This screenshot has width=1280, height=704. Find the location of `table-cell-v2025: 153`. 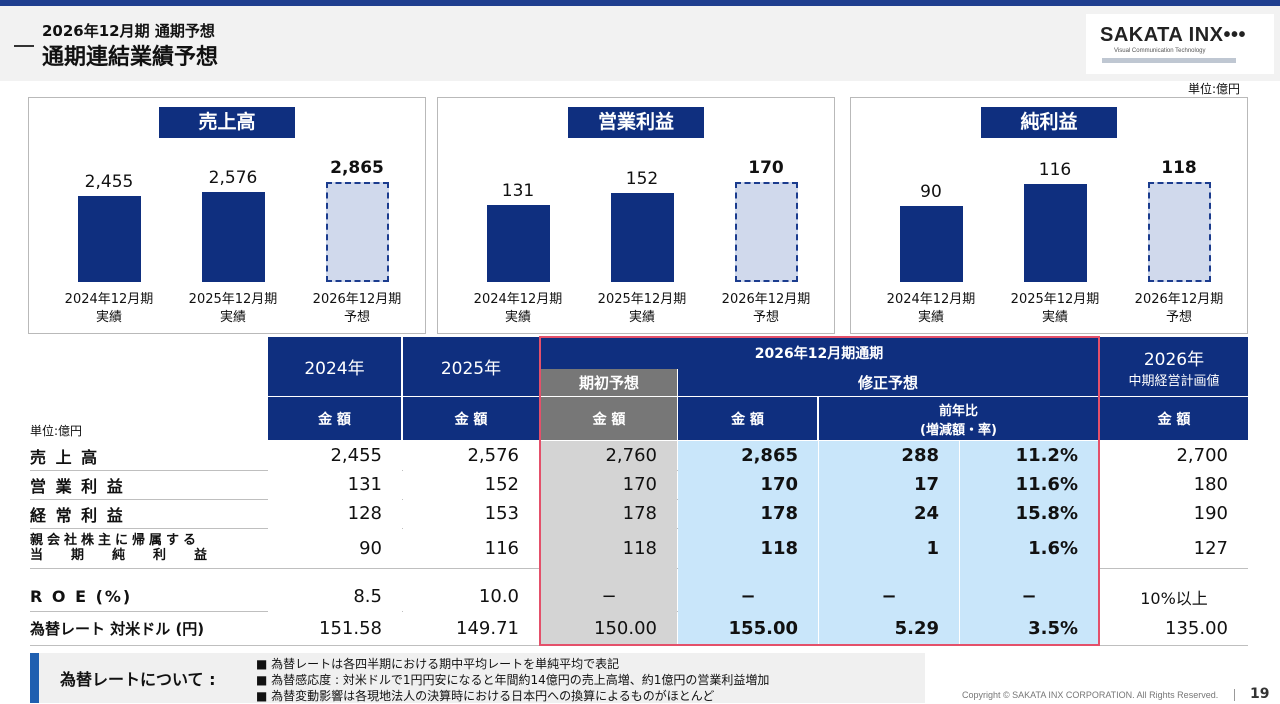

table-cell-v2025: 153 is located at coordinates (471, 513).